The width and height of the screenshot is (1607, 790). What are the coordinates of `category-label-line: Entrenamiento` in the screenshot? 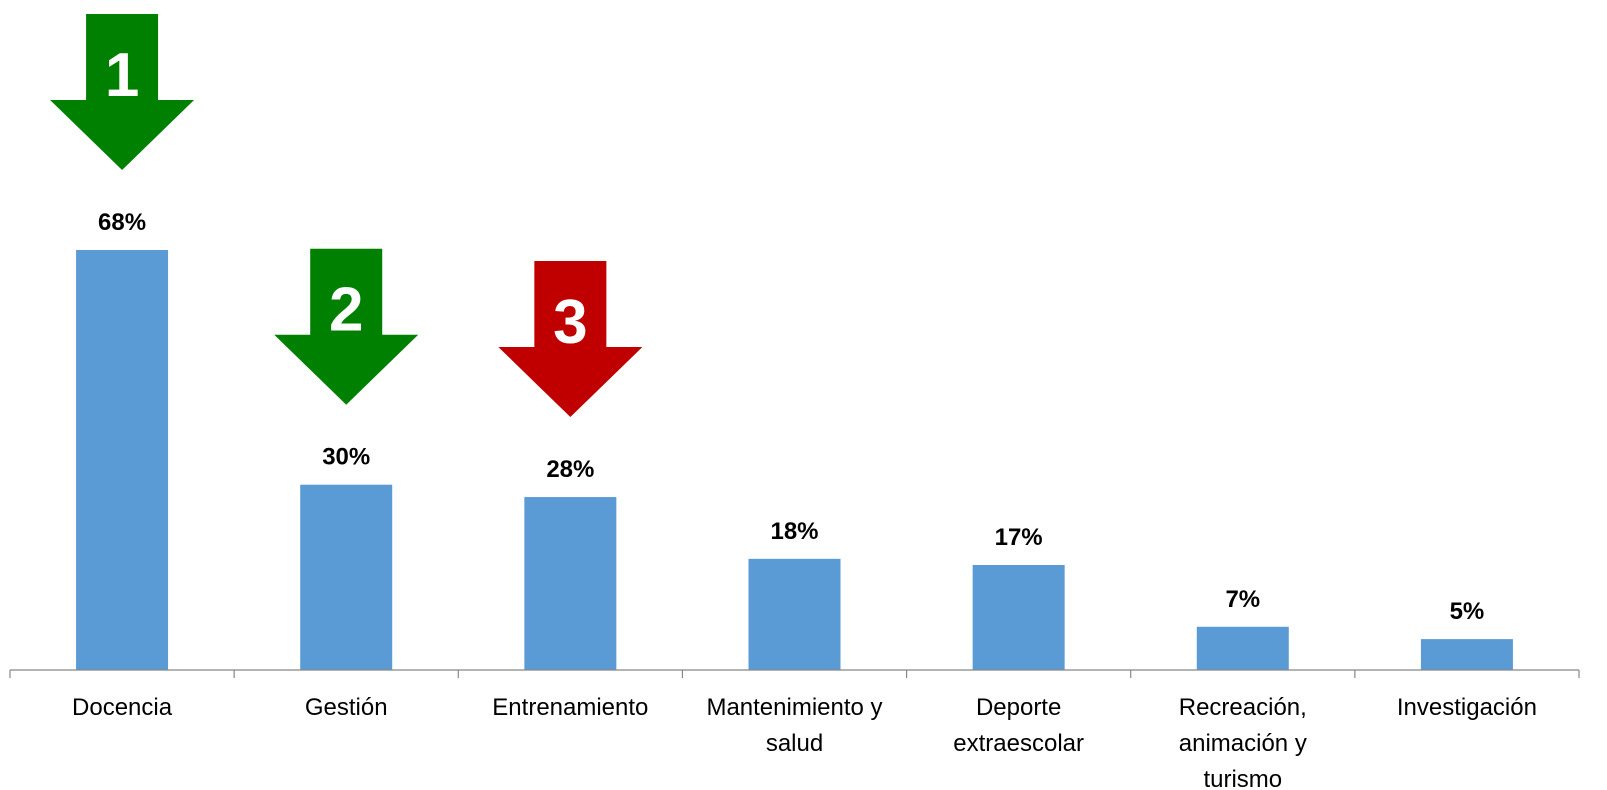 It's located at (570, 707).